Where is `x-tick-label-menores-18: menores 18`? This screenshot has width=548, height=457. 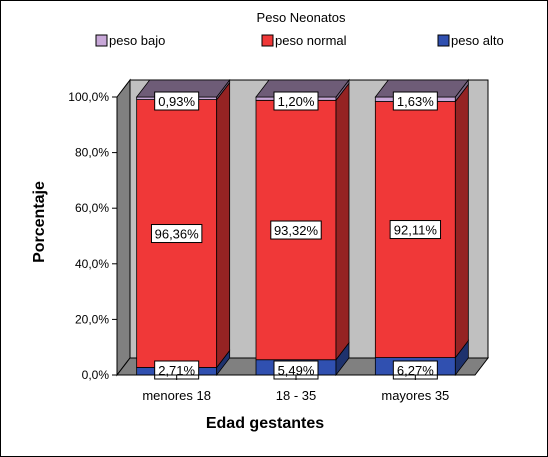 x-tick-label-menores-18: menores 18 is located at coordinates (176, 395).